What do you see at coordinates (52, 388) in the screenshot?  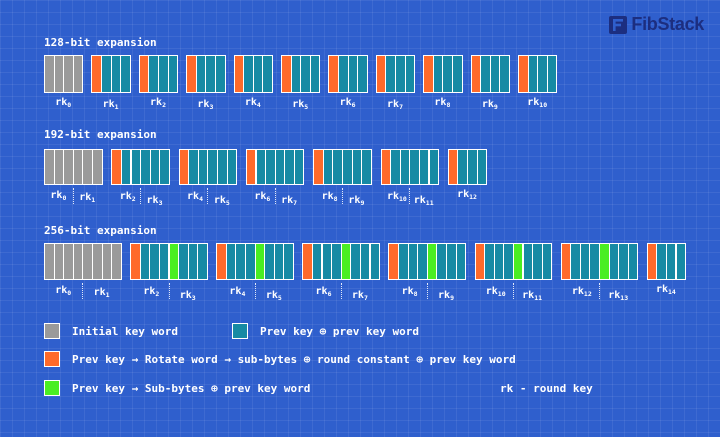 I see `legend-swatch-subbytes` at bounding box center [52, 388].